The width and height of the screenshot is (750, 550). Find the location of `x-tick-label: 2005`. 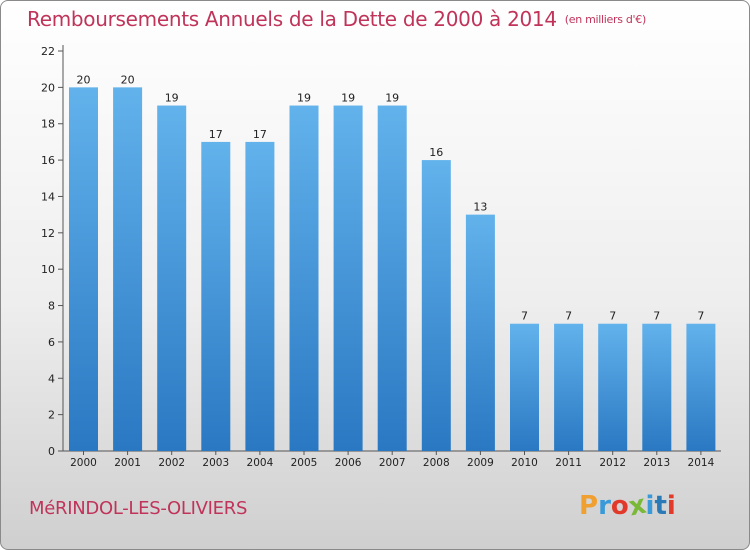

x-tick-label: 2005 is located at coordinates (304, 463).